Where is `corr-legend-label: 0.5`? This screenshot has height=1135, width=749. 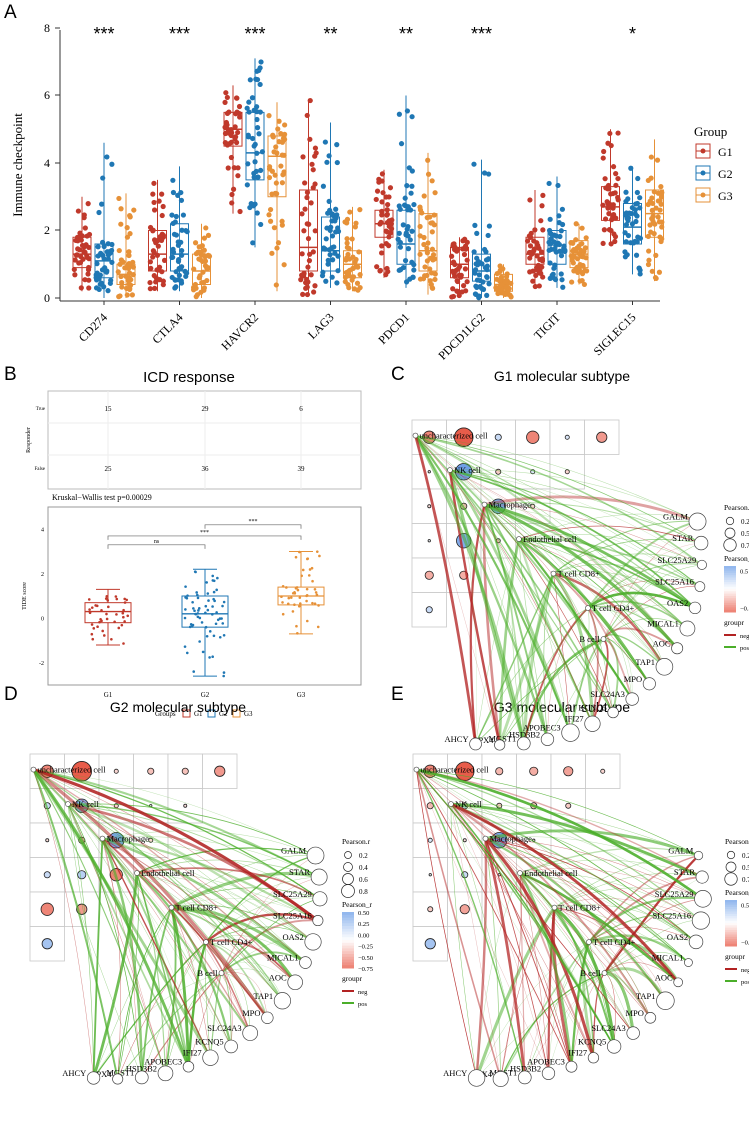 corr-legend-label: 0.5 is located at coordinates (745, 906).